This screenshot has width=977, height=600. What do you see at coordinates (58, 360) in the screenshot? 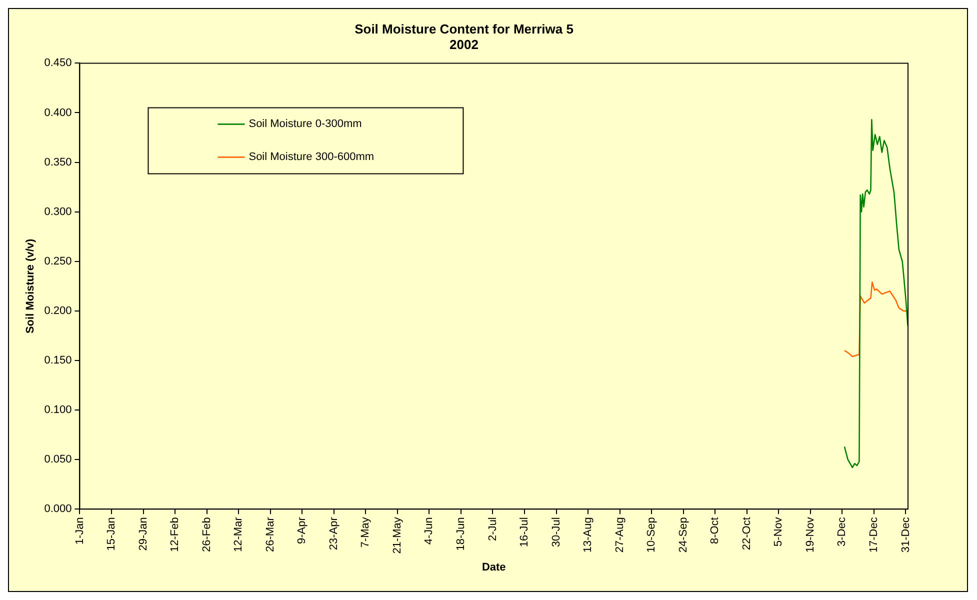
I see `y-tick-label: 0.150` at bounding box center [58, 360].